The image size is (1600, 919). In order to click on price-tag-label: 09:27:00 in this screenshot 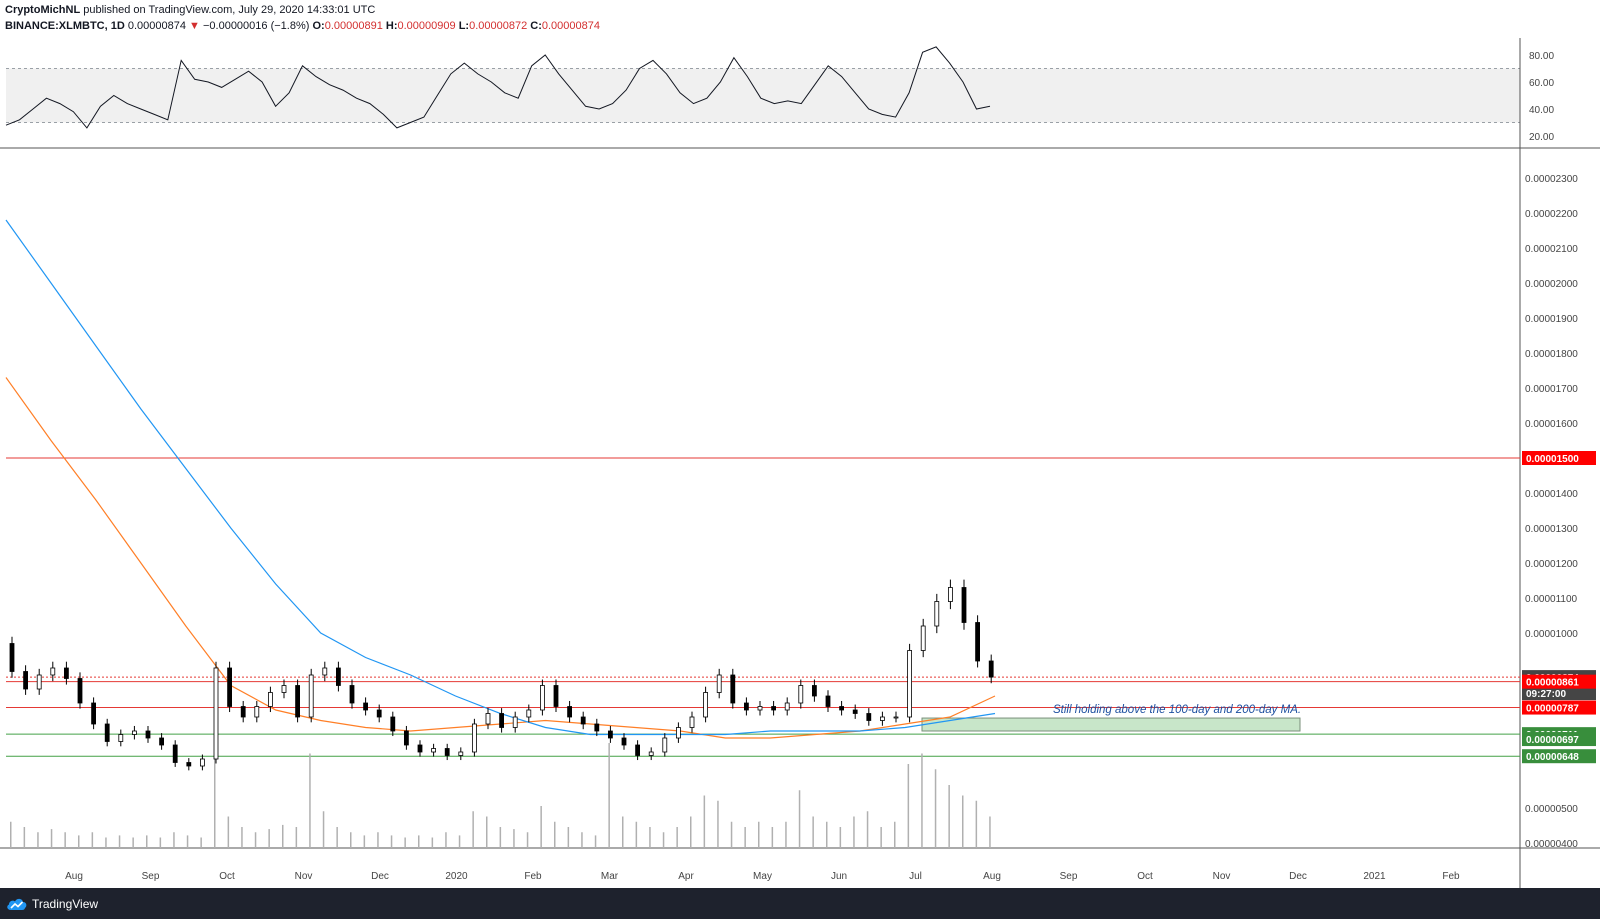, I will do `click(1546, 694)`.